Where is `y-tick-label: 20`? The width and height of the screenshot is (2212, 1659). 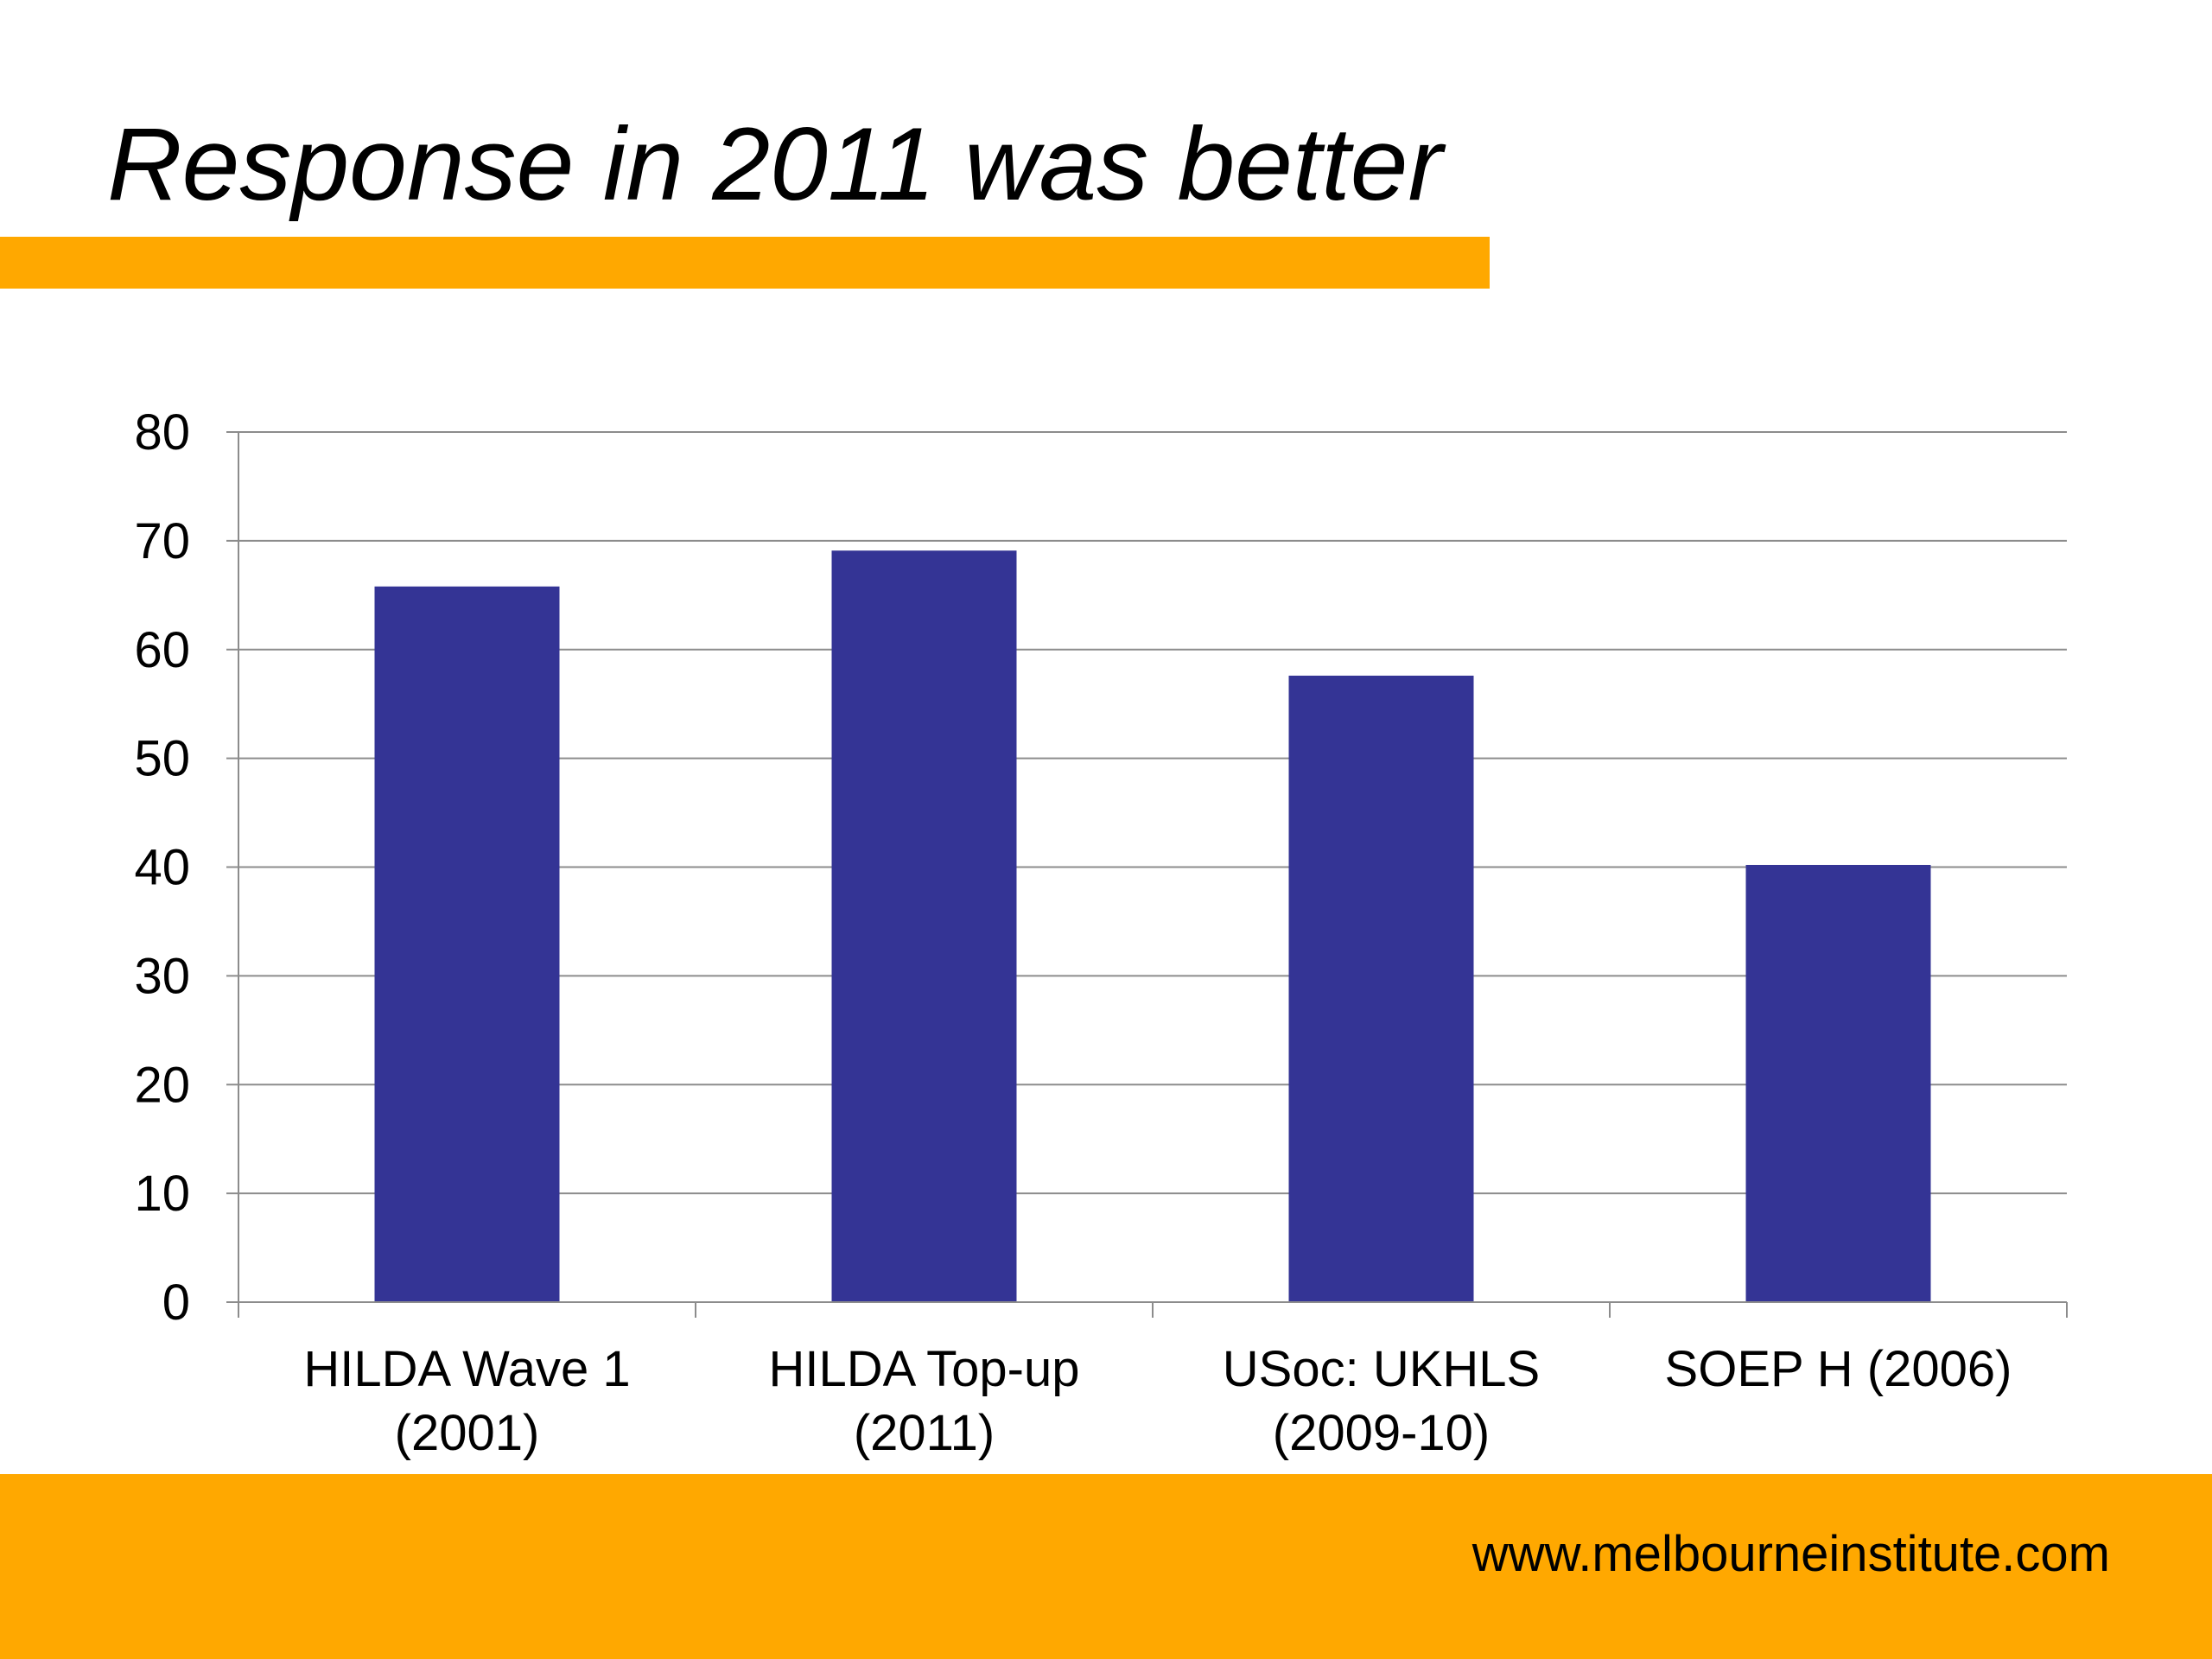 y-tick-label: 20 is located at coordinates (162, 1085).